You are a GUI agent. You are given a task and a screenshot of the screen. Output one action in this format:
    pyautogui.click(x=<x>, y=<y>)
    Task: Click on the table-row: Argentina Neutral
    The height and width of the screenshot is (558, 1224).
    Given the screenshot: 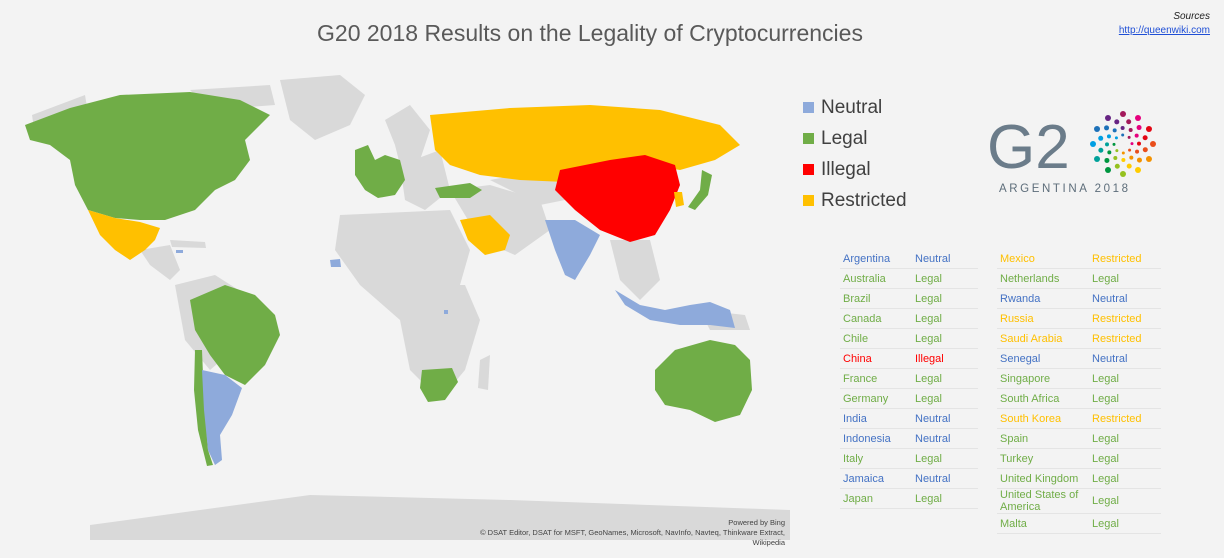 What is the action you would take?
    pyautogui.click(x=909, y=259)
    